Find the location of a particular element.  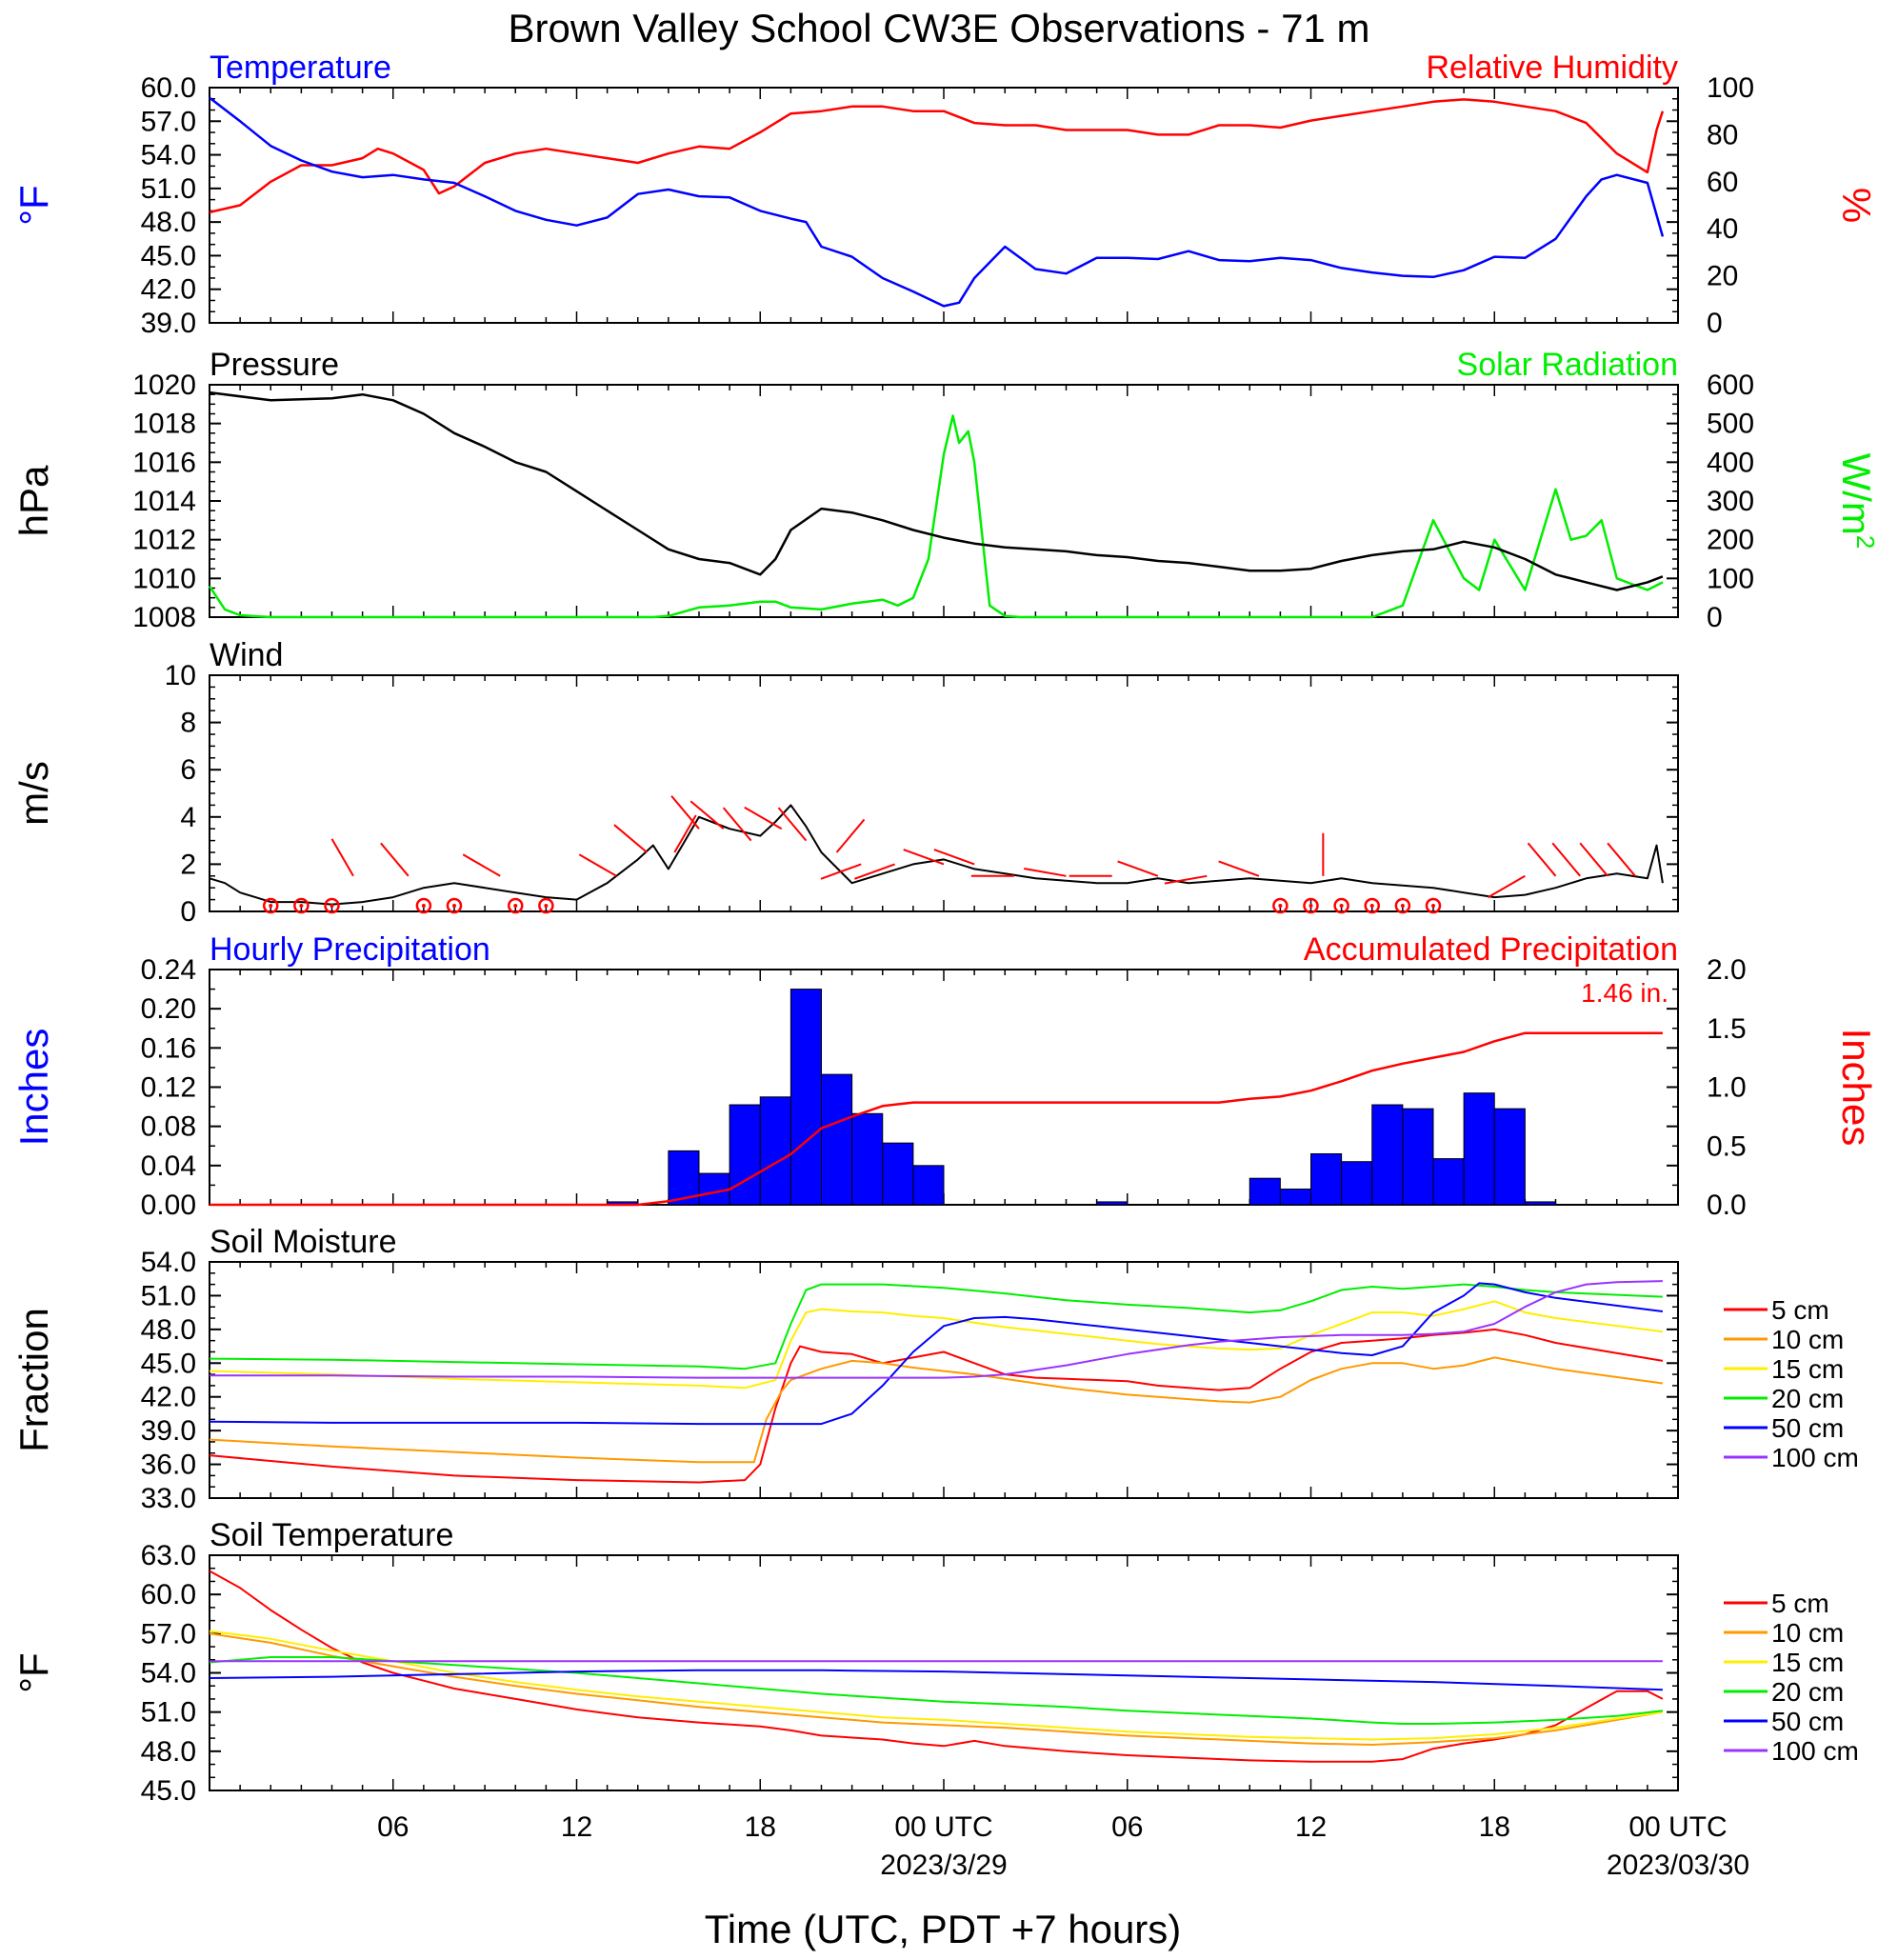

left-y-tick-label: 54.0 is located at coordinates (168, 1674).